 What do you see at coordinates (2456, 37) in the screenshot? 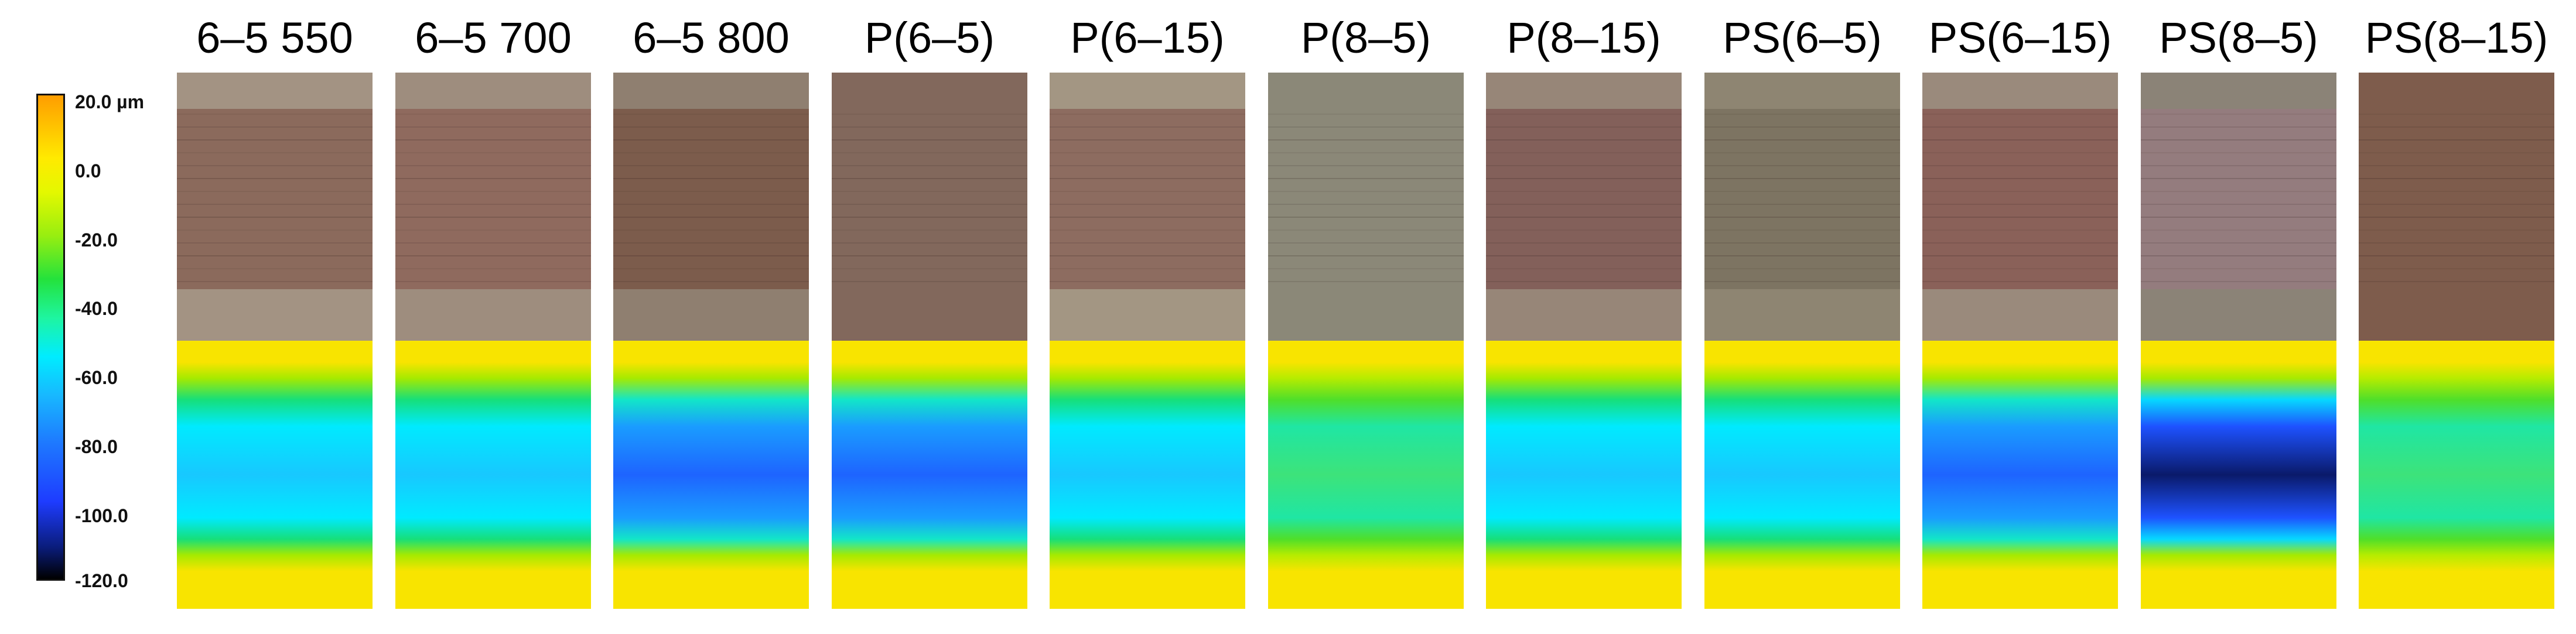
I see `sample-title: PS(8–15)` at bounding box center [2456, 37].